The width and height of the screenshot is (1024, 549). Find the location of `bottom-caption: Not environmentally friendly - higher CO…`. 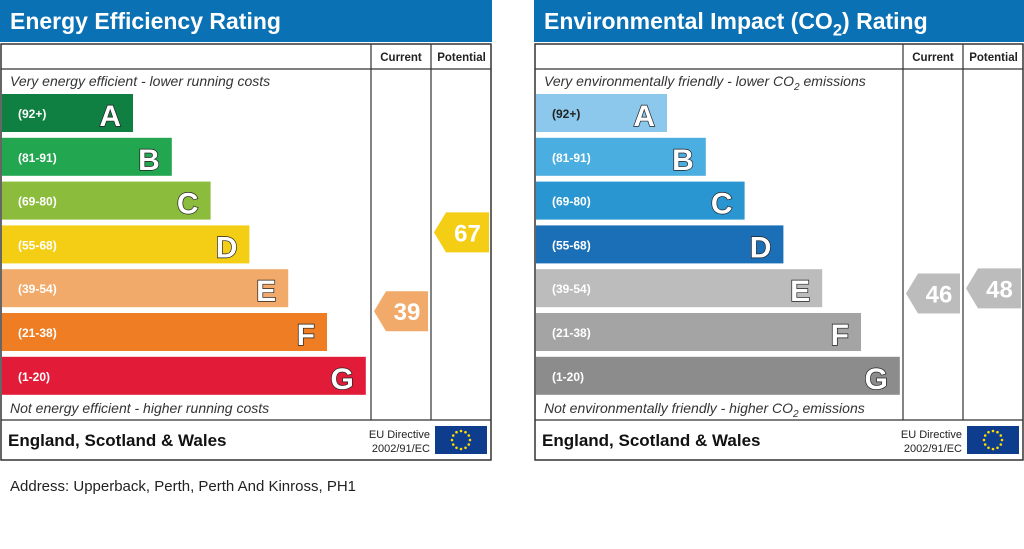

bottom-caption: Not environmentally friendly - higher CO… is located at coordinates (704, 410).